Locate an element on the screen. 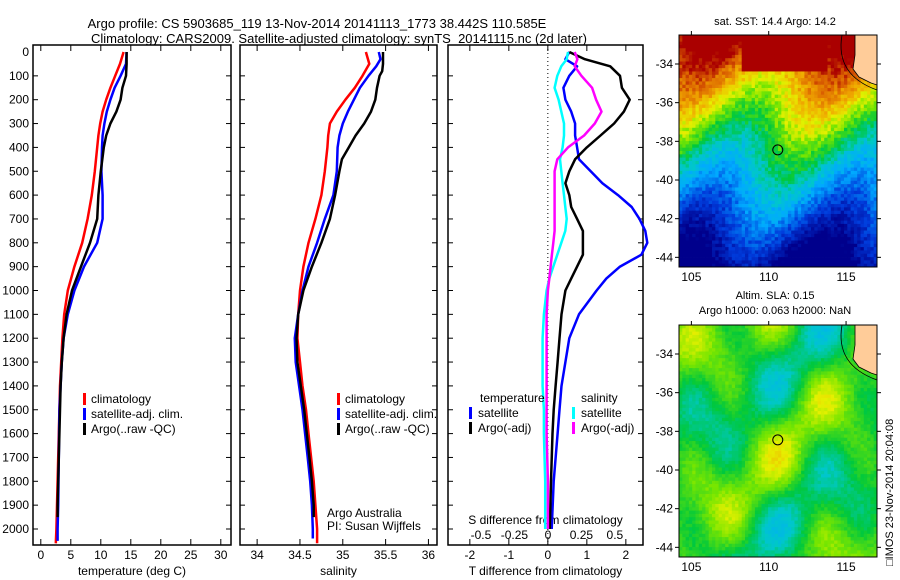 This screenshot has width=900, height=580. s-tick-label: -0.5 is located at coordinates (481, 535).